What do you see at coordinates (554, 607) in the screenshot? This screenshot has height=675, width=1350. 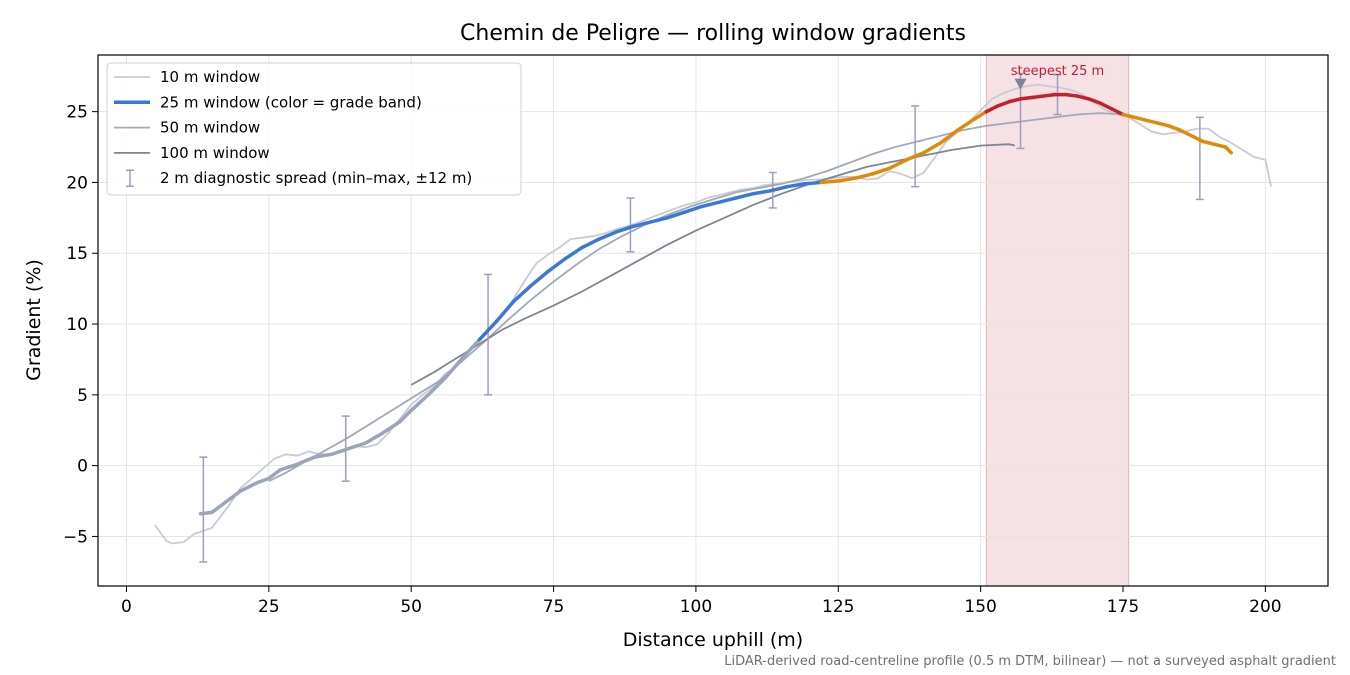 I see `x-tick-label: 75` at bounding box center [554, 607].